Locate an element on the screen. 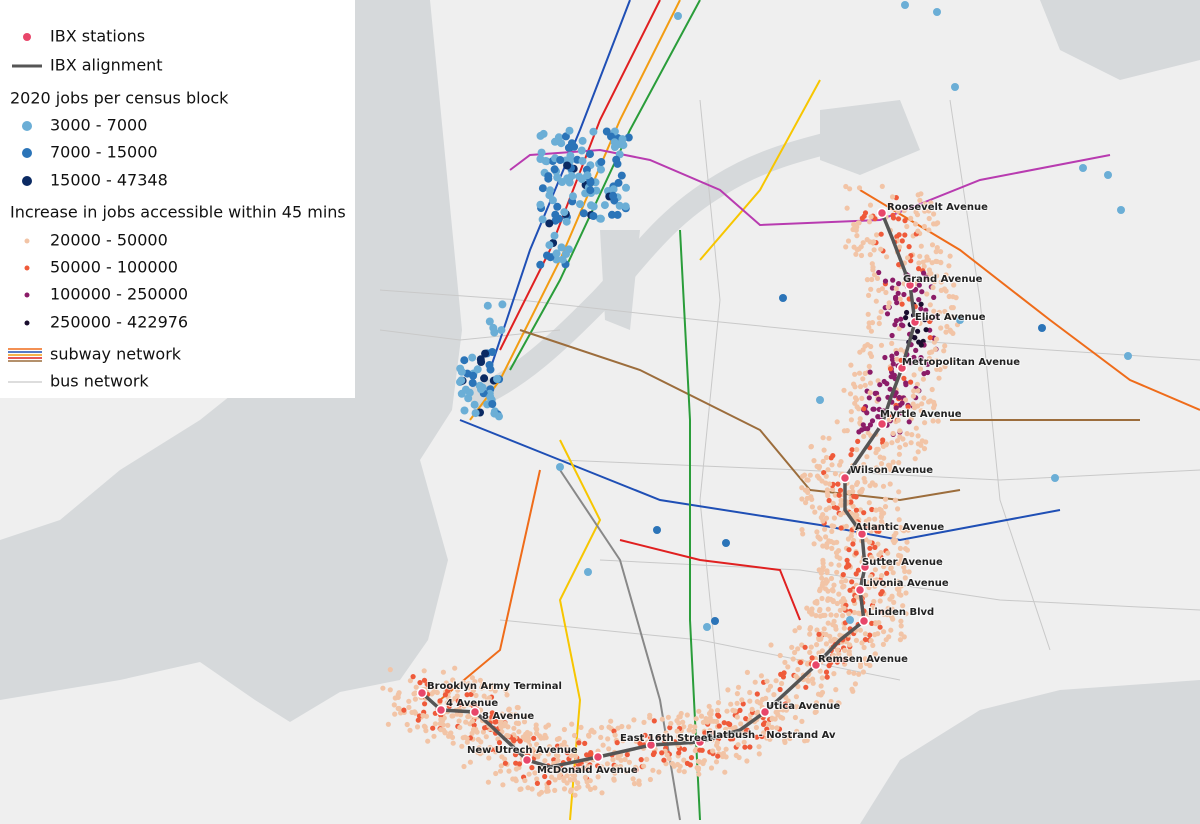 Image resolution: width=1200 pixels, height=824 pixels. station-label: Wilson Avenue is located at coordinates (891, 470).